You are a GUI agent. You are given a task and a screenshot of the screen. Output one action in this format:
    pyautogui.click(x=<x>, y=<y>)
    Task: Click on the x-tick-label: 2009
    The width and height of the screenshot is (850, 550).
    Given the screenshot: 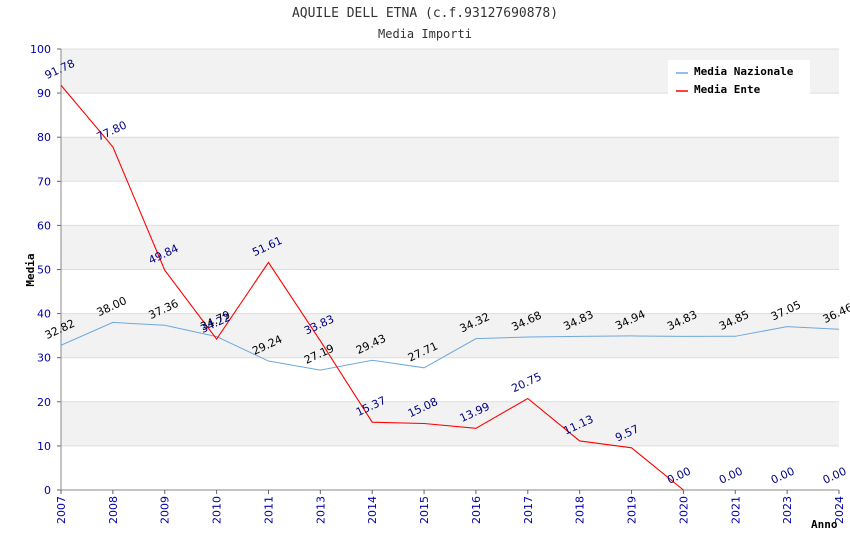 What is the action you would take?
    pyautogui.click(x=165, y=510)
    